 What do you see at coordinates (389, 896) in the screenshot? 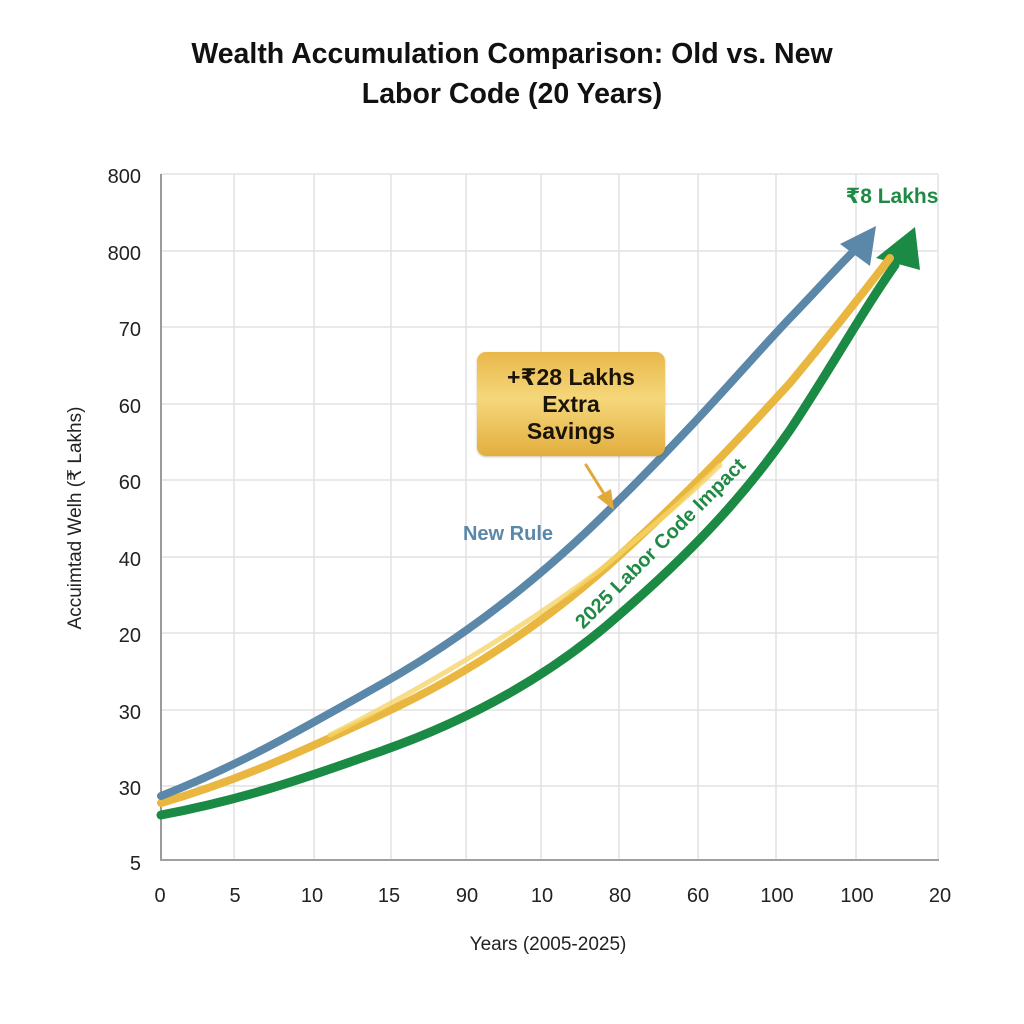
I see `x-tick-label: 15` at bounding box center [389, 896].